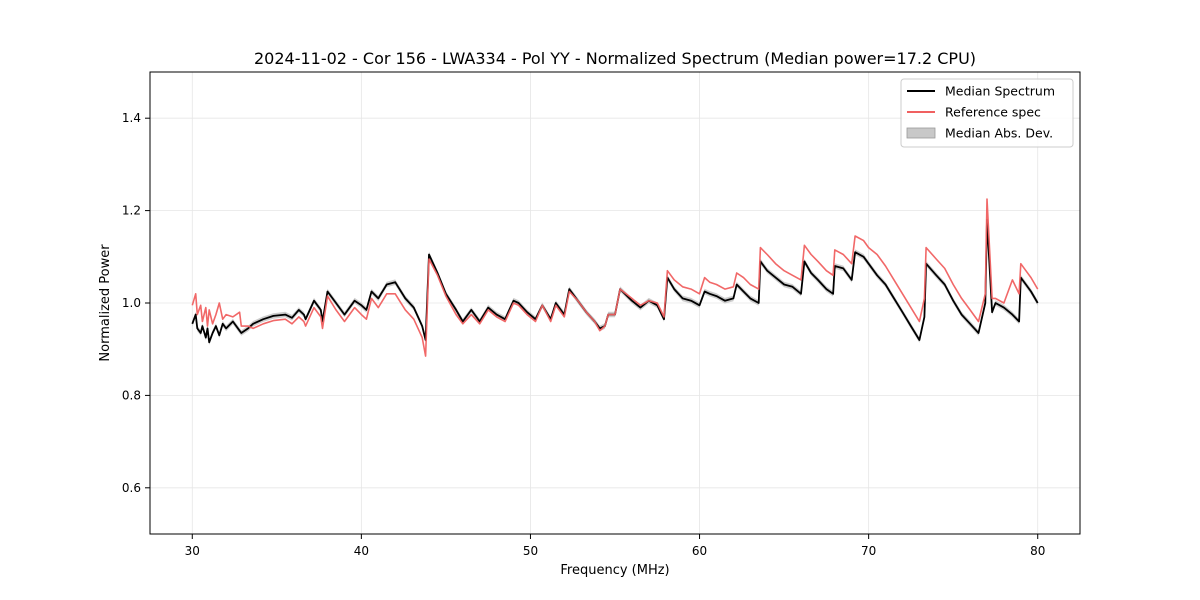 This screenshot has width=1200, height=600. I want to click on x-tick-label: 50, so click(530, 551).